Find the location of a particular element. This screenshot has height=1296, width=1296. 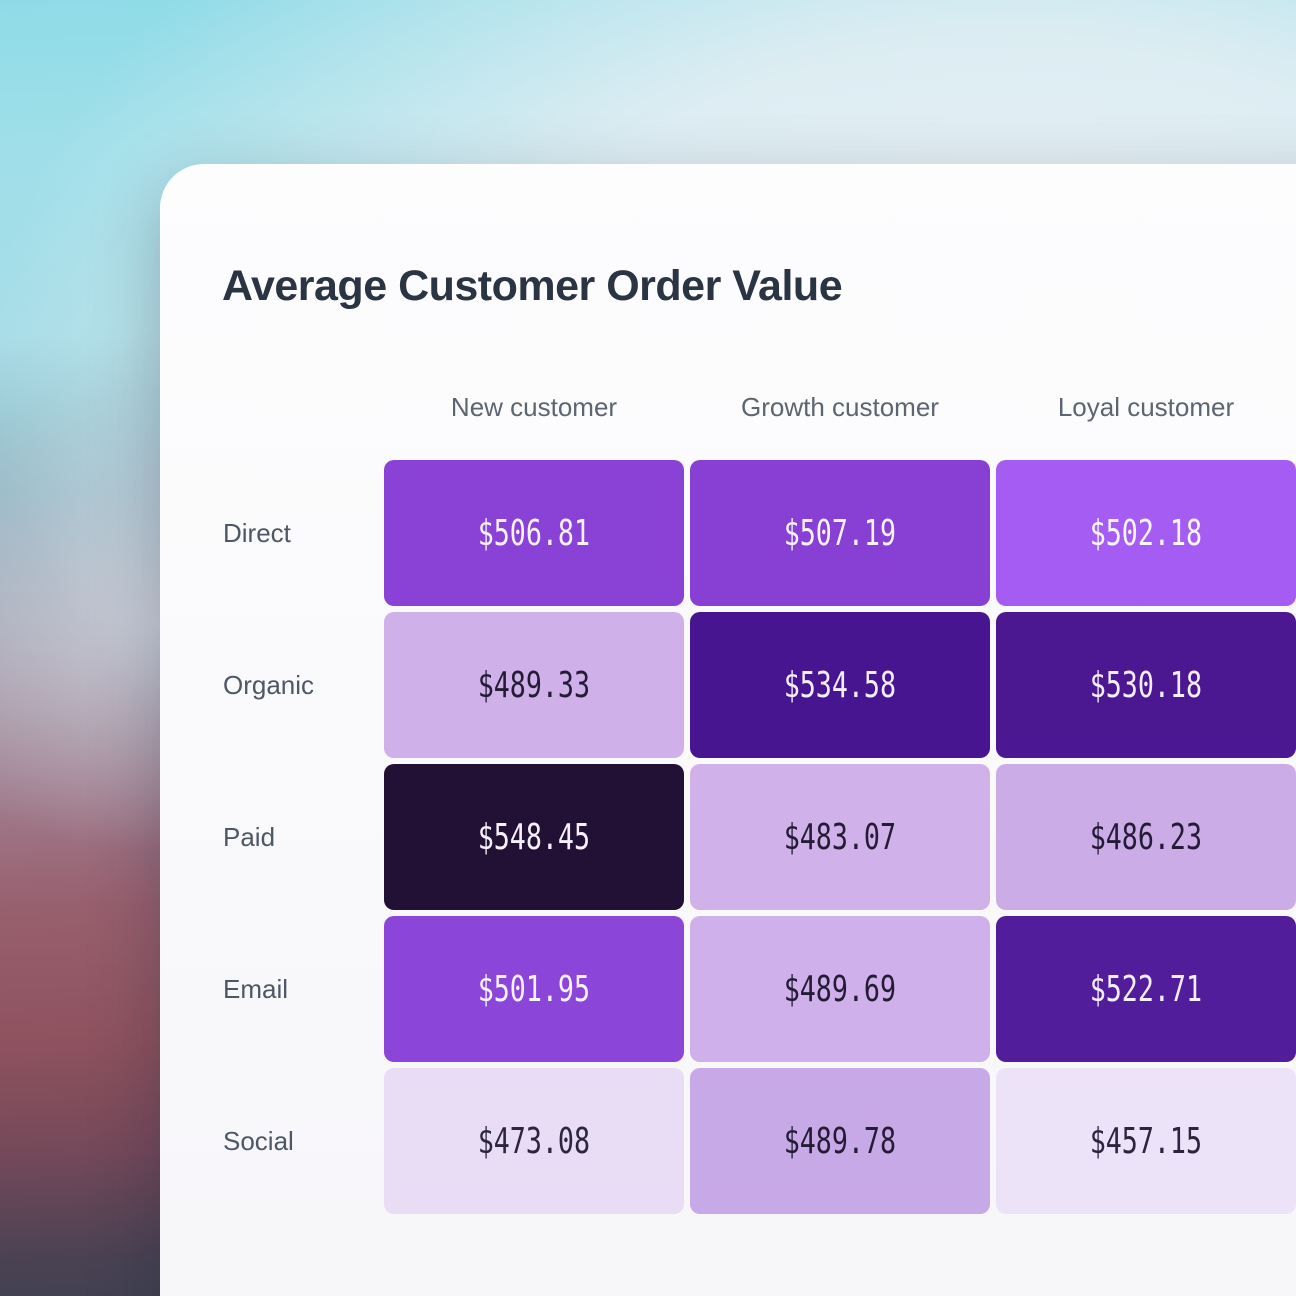

cell-value: $502.18 is located at coordinates (1146, 533).